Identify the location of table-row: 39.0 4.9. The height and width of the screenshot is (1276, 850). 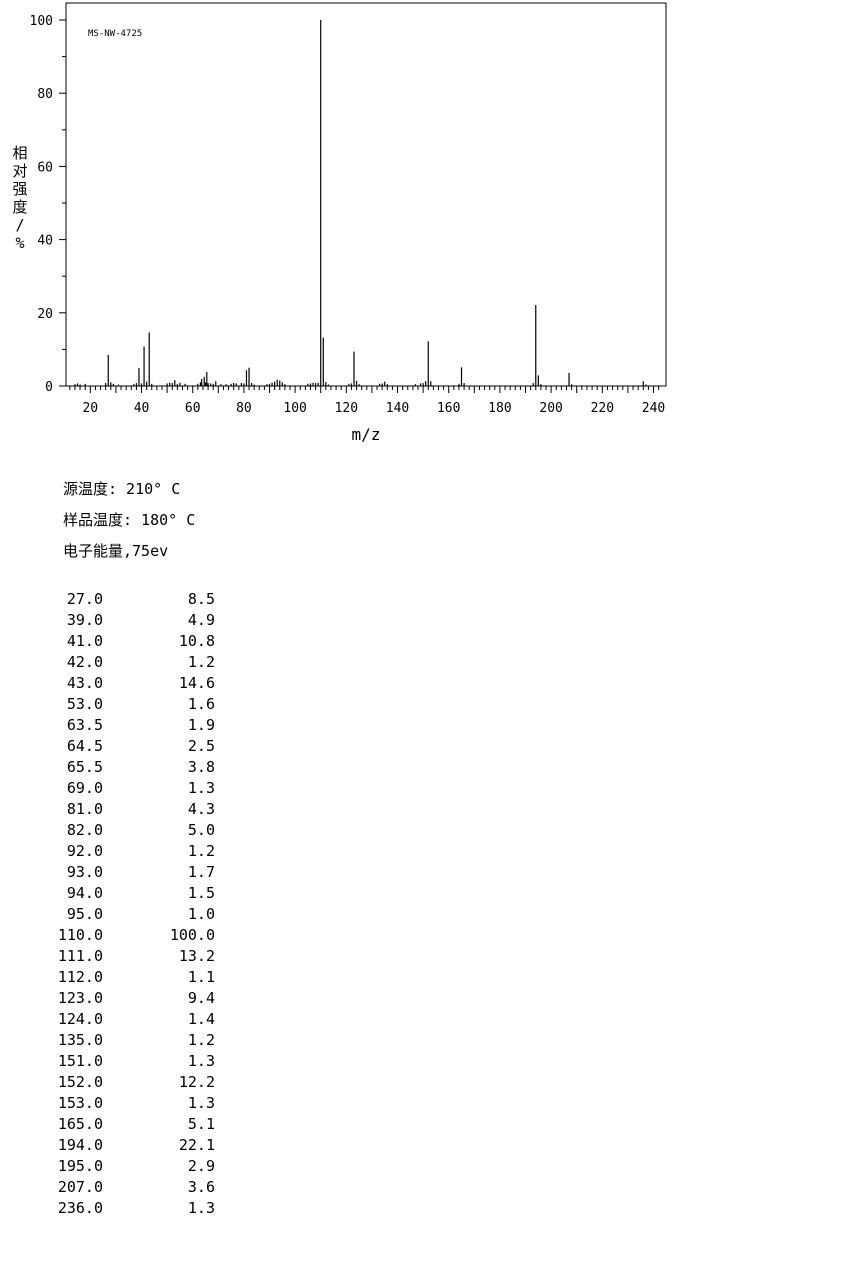
(127, 620).